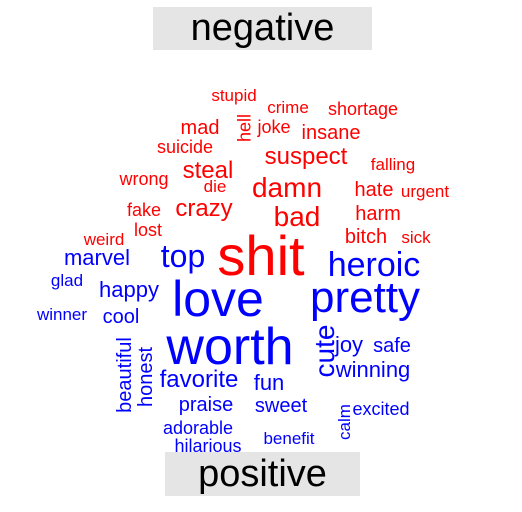 This screenshot has width=522, height=512. I want to click on word-hilarious: hilarious, so click(207, 446).